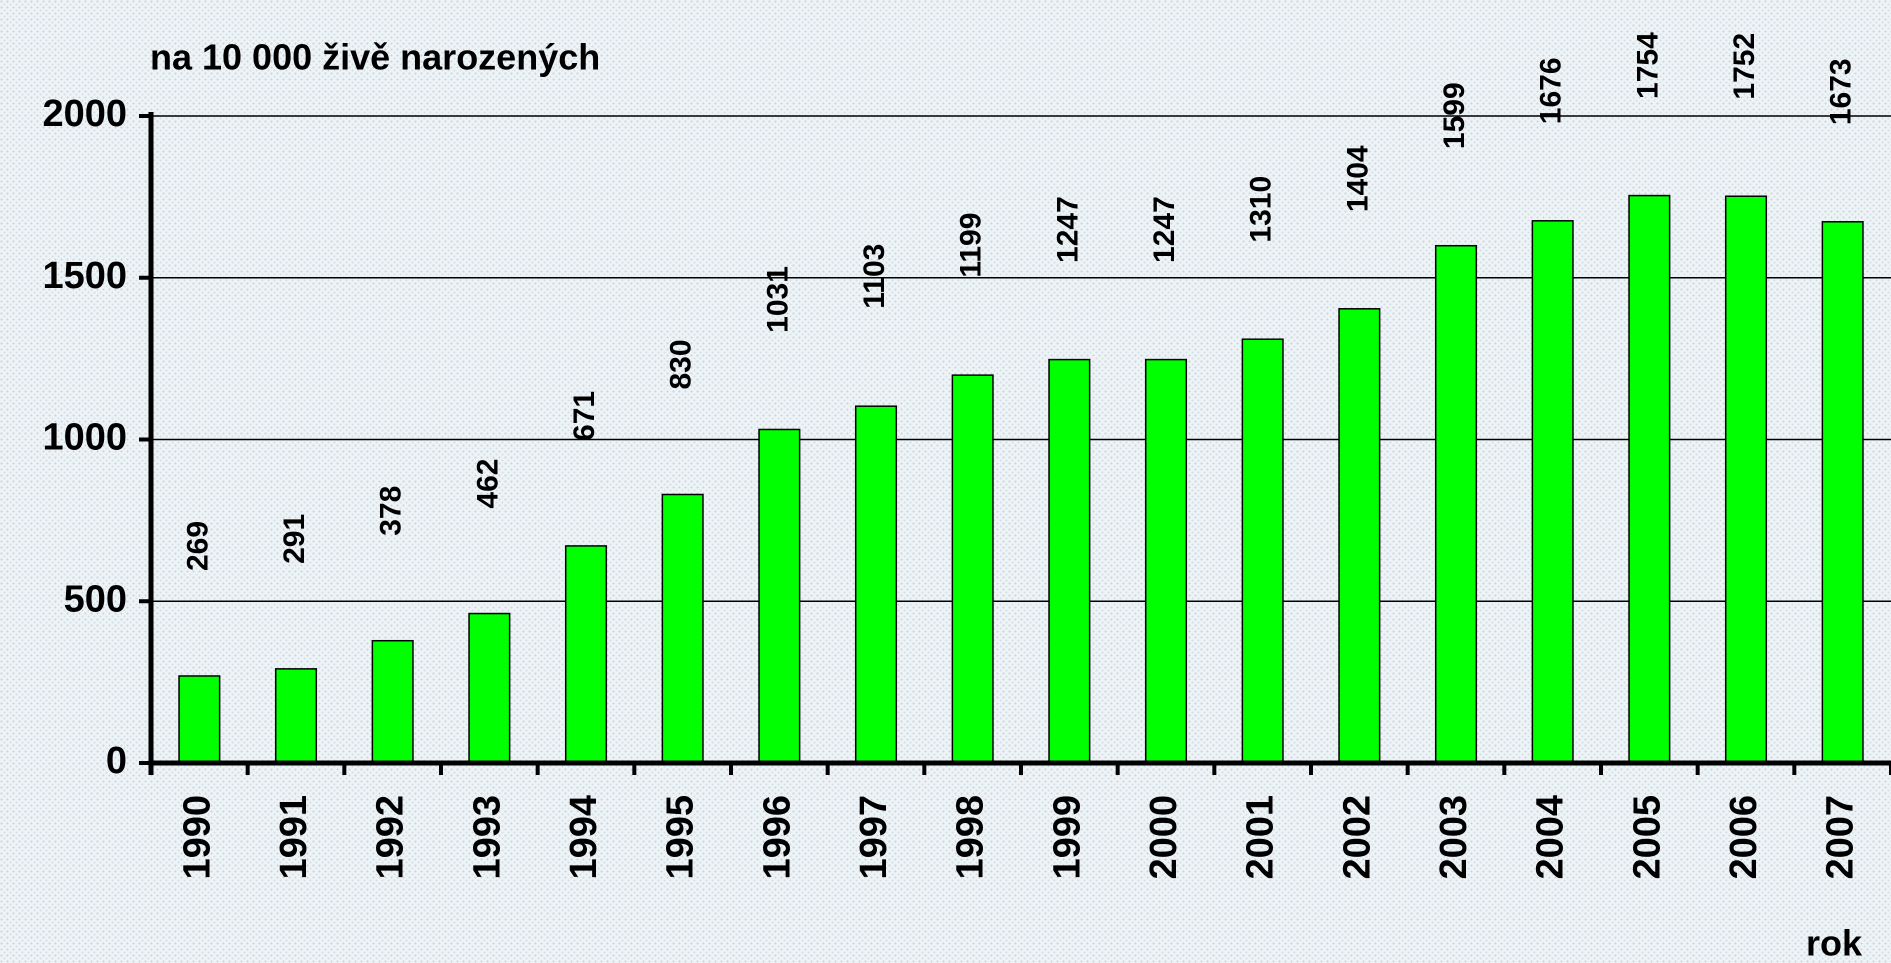 The width and height of the screenshot is (1891, 963). Describe the element at coordinates (487, 837) in the screenshot. I see `x-tick-label: 1993` at that location.